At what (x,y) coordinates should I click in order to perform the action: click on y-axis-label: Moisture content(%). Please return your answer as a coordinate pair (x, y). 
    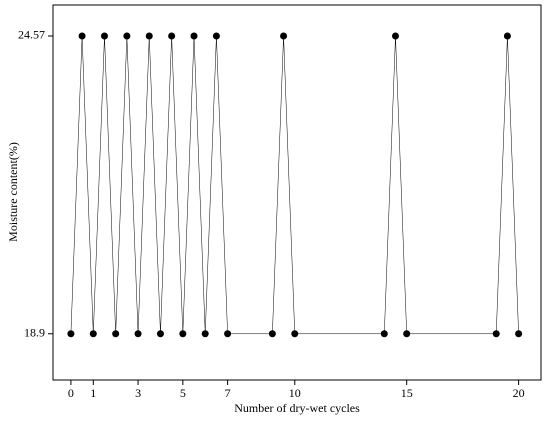
    Looking at the image, I should click on (13, 192).